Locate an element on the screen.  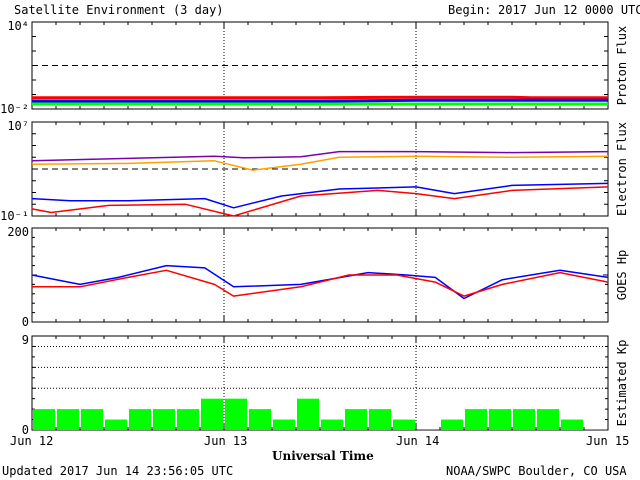
panel-ylabel: Proton Flux is located at coordinates (622, 65).